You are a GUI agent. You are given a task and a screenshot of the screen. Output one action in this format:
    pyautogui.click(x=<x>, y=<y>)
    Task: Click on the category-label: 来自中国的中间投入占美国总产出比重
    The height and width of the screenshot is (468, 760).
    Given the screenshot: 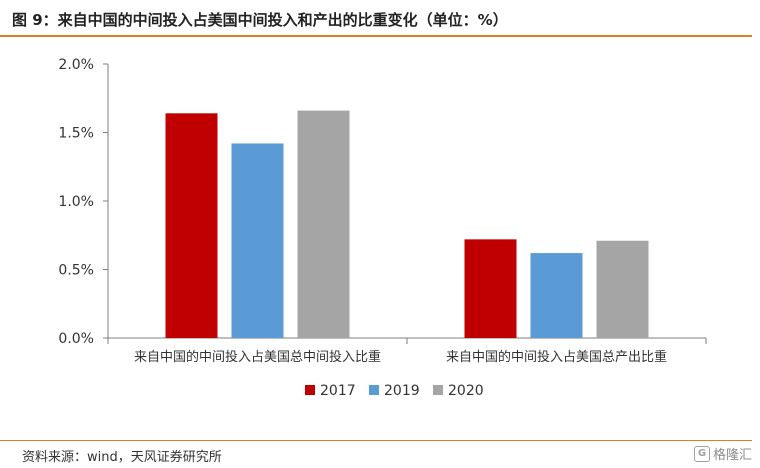 What is the action you would take?
    pyautogui.click(x=556, y=357)
    